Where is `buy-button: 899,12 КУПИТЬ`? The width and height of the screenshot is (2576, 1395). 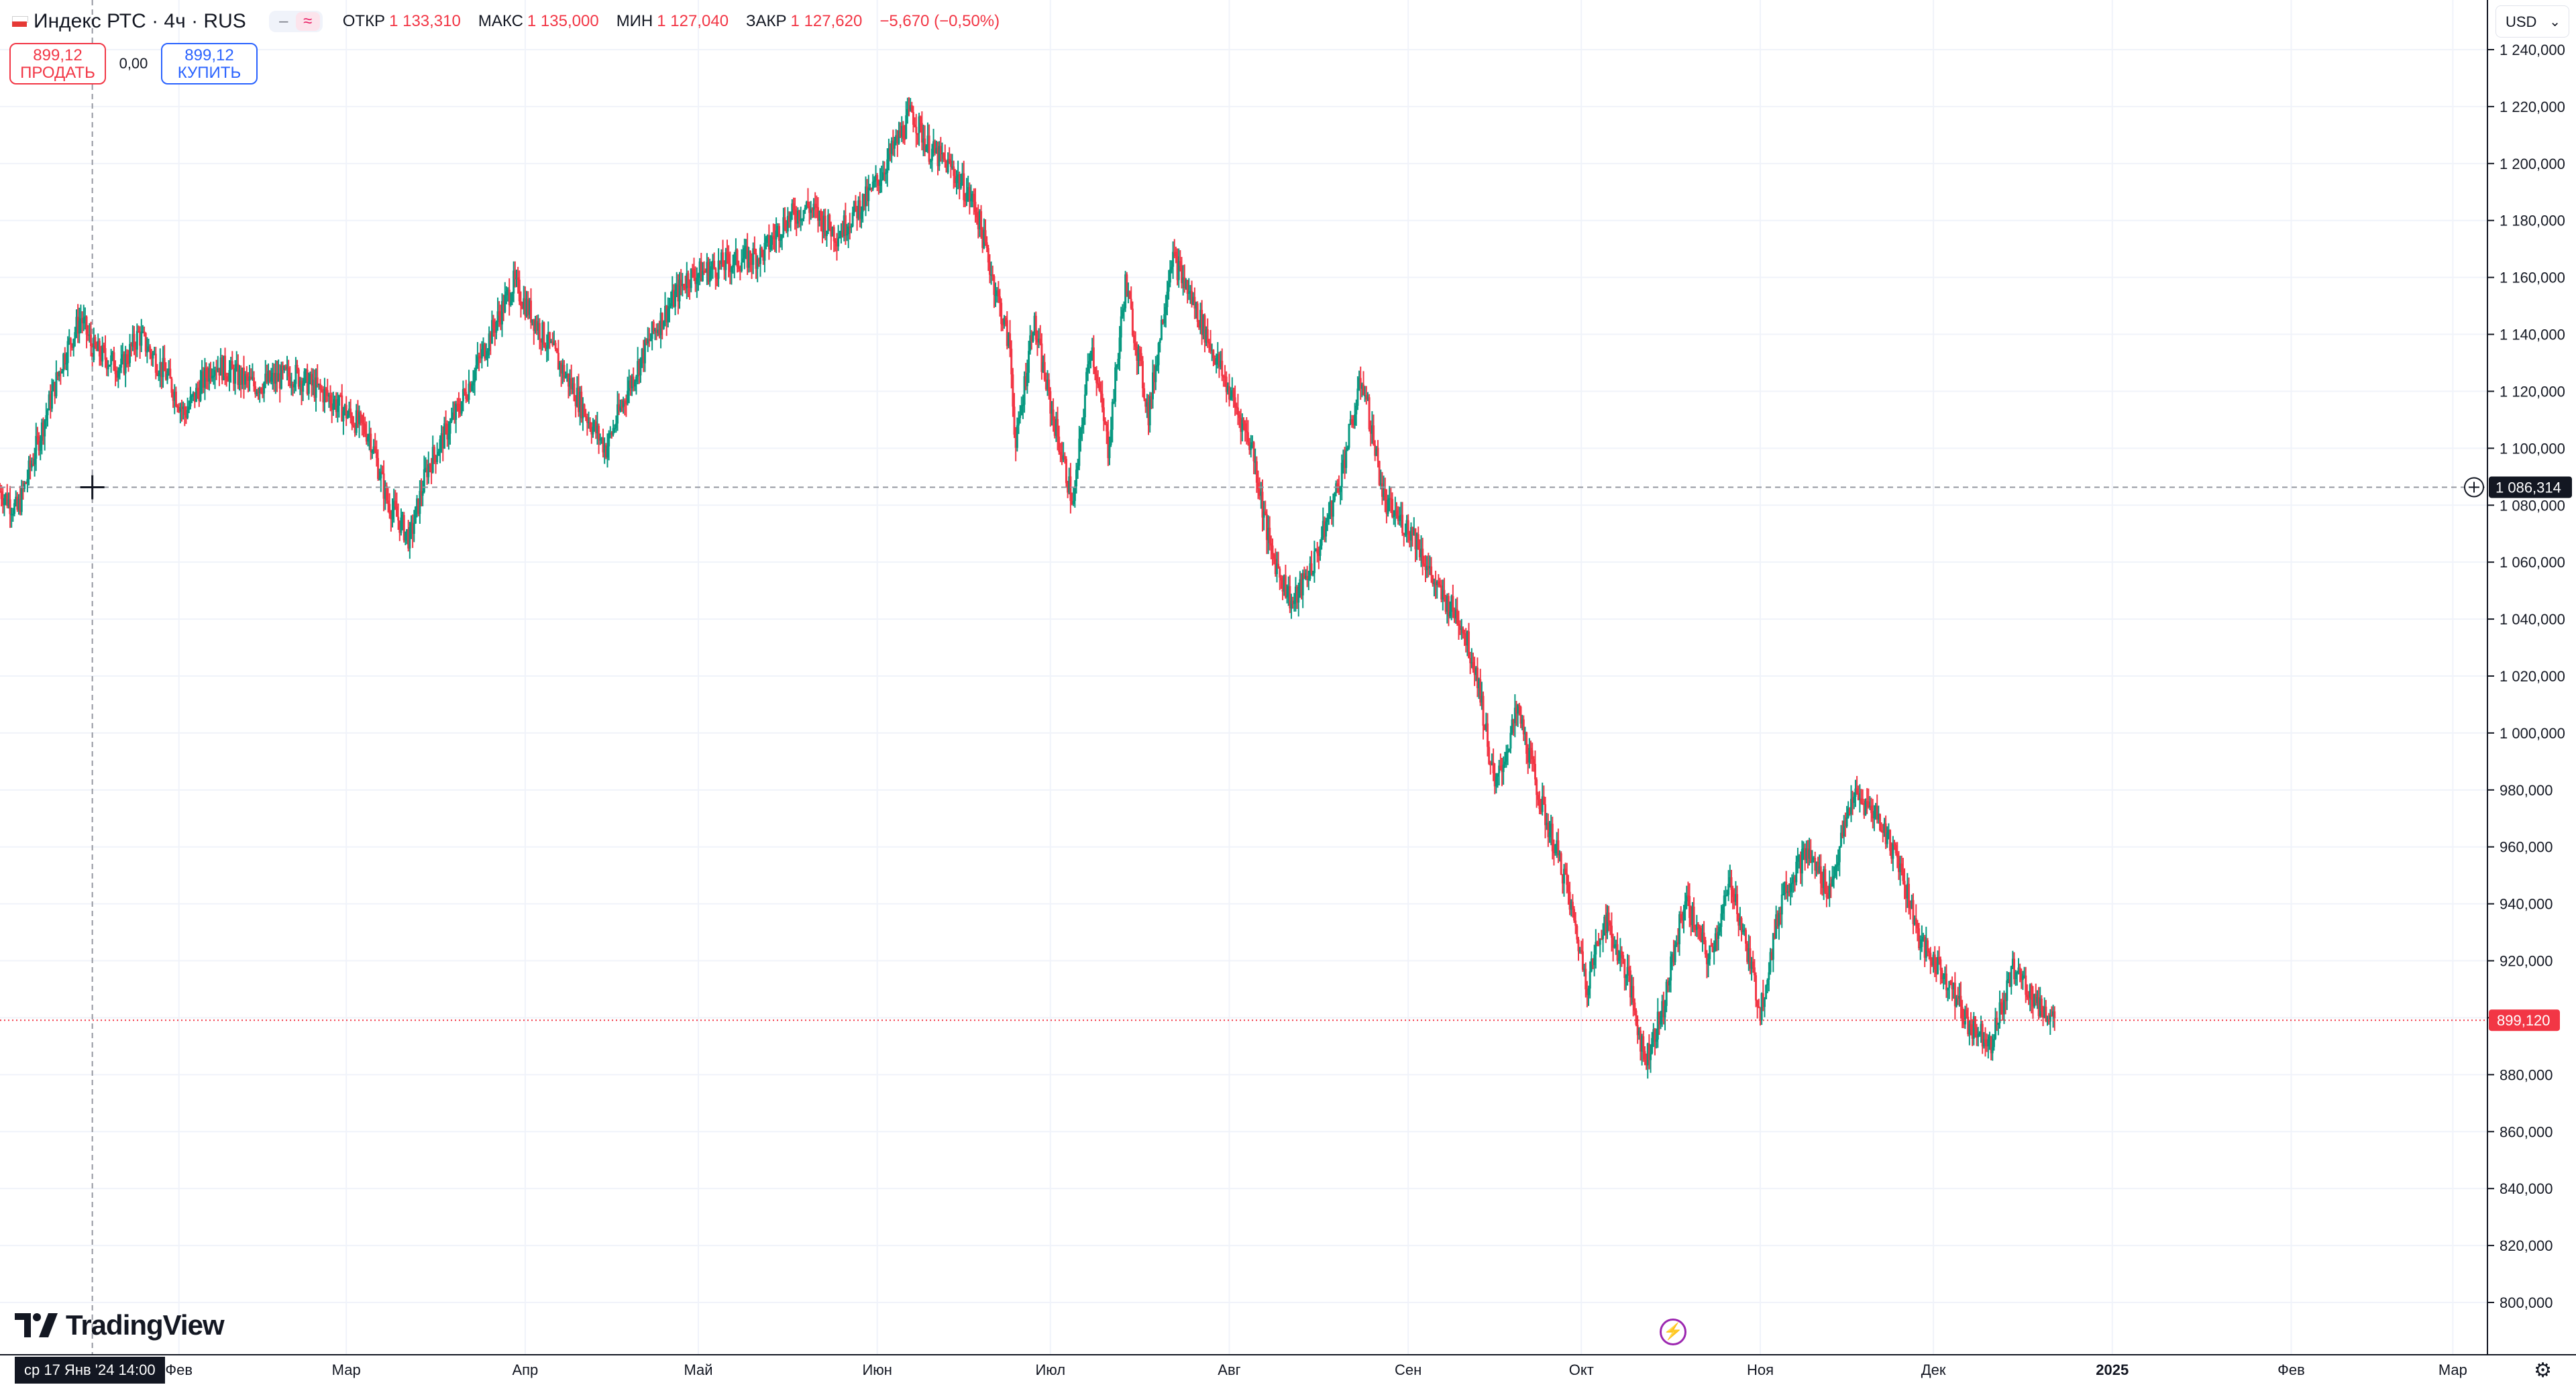 buy-button: 899,12 КУПИТЬ is located at coordinates (209, 64).